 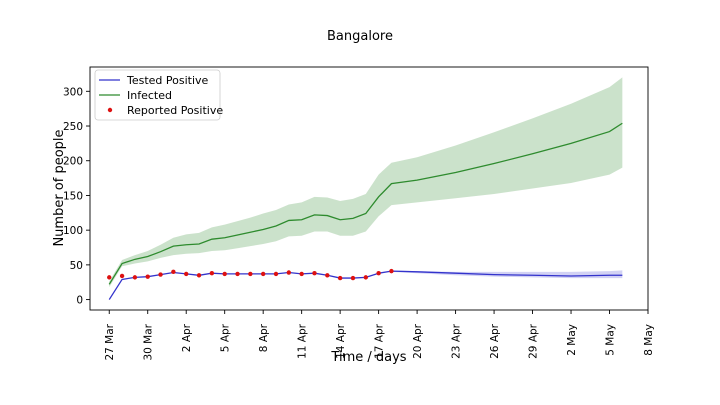 What do you see at coordinates (418, 341) in the screenshot?
I see `x-tick-label: 20 Apr` at bounding box center [418, 341].